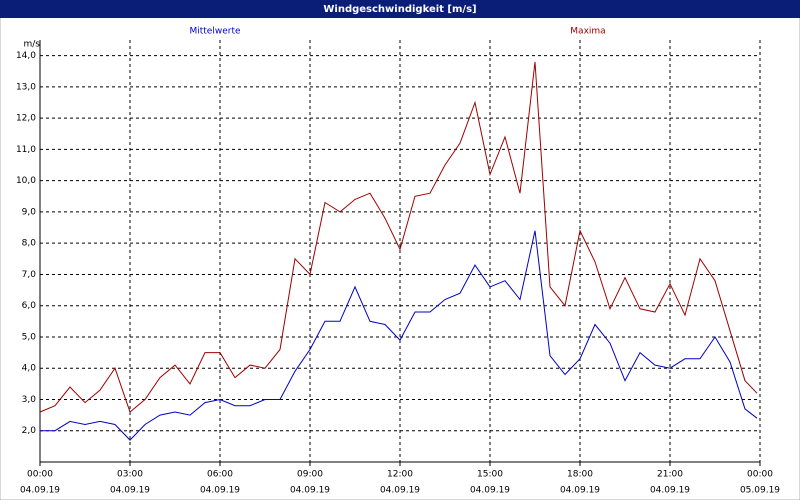  Describe the element at coordinates (130, 475) in the screenshot. I see `x-tick-label: 03:00` at that location.